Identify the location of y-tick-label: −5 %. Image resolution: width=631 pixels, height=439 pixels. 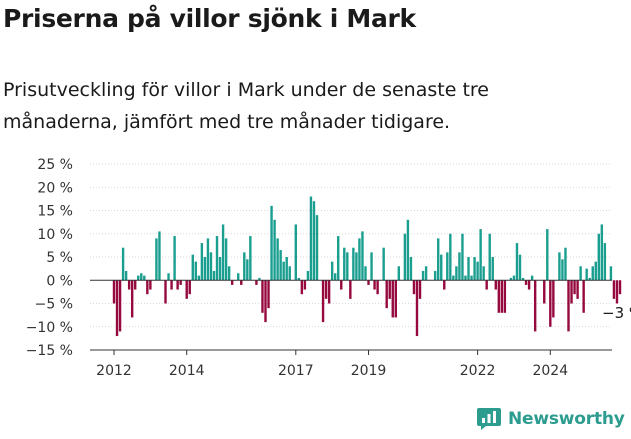
(54, 305).